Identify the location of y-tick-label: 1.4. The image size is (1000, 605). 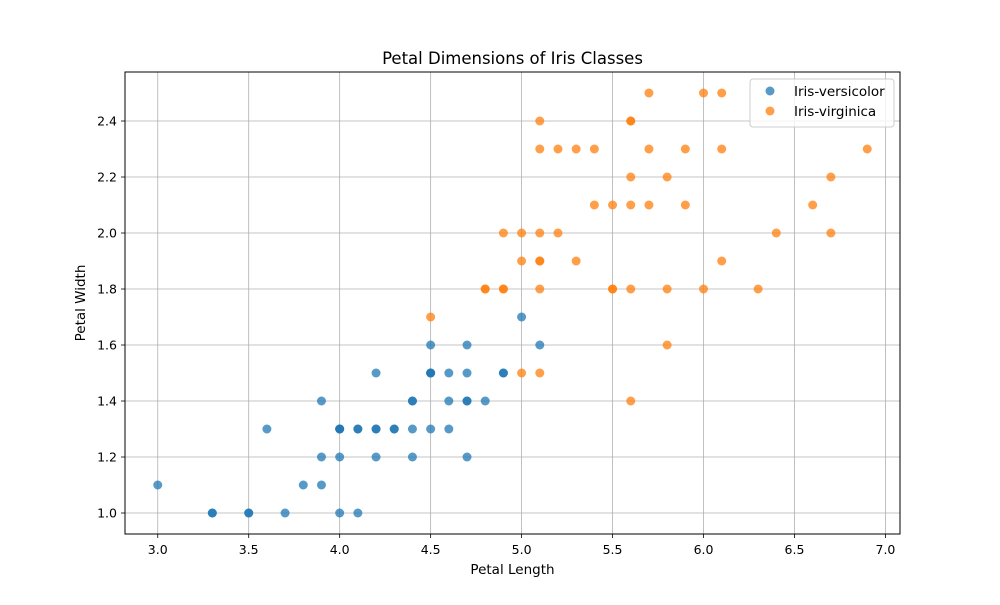
(107, 401).